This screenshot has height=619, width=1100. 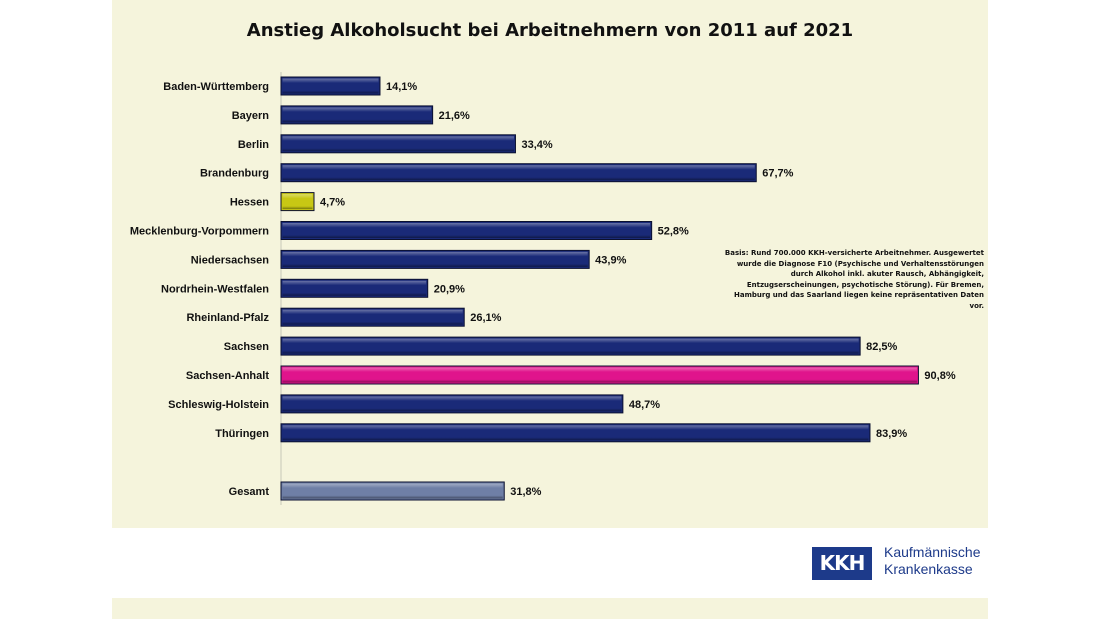 I want to click on value-label: 43,9%, so click(x=610, y=260).